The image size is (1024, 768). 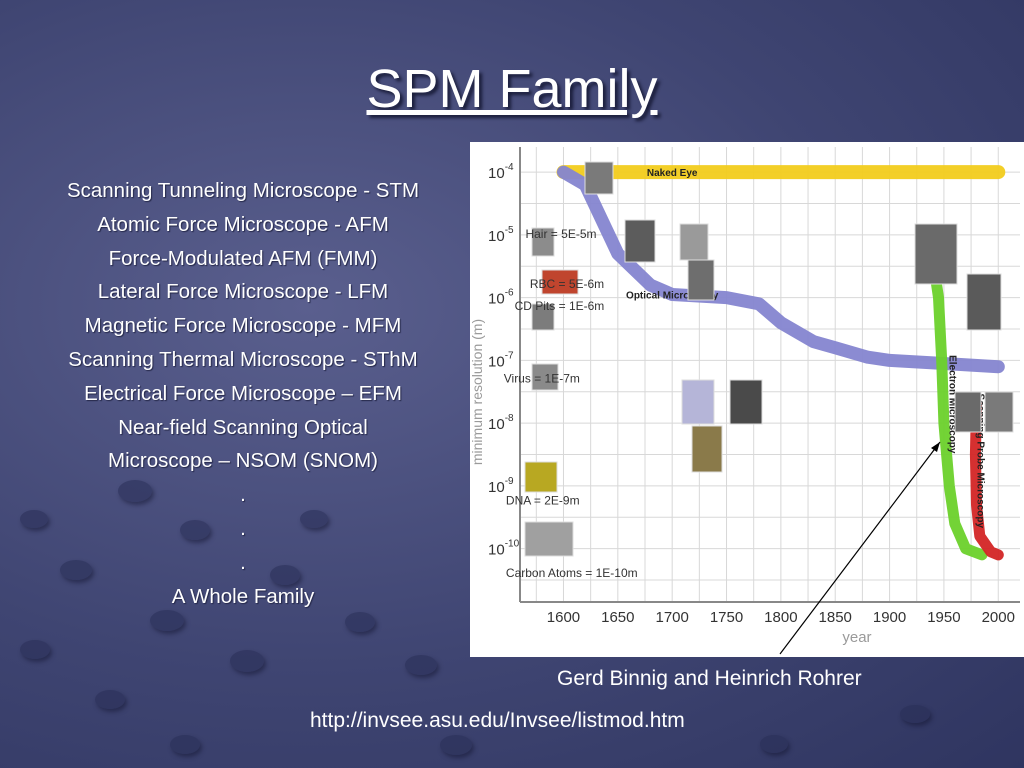 I want to click on y-tick-label: 10⁻⁵, so click(x=501, y=235).